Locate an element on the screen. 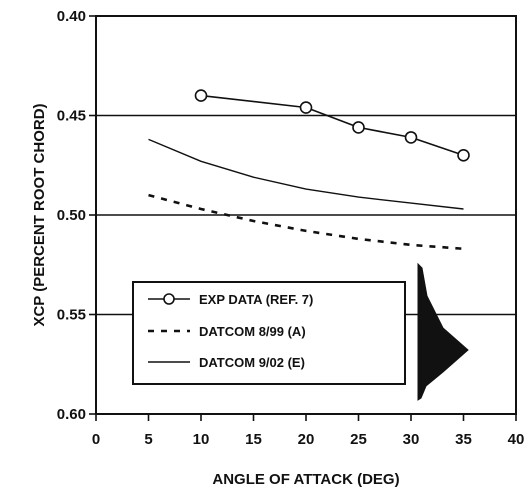 This screenshot has height=493, width=532. legend-label-datcom-902: DATCOM 9/02 (E) is located at coordinates (252, 362).